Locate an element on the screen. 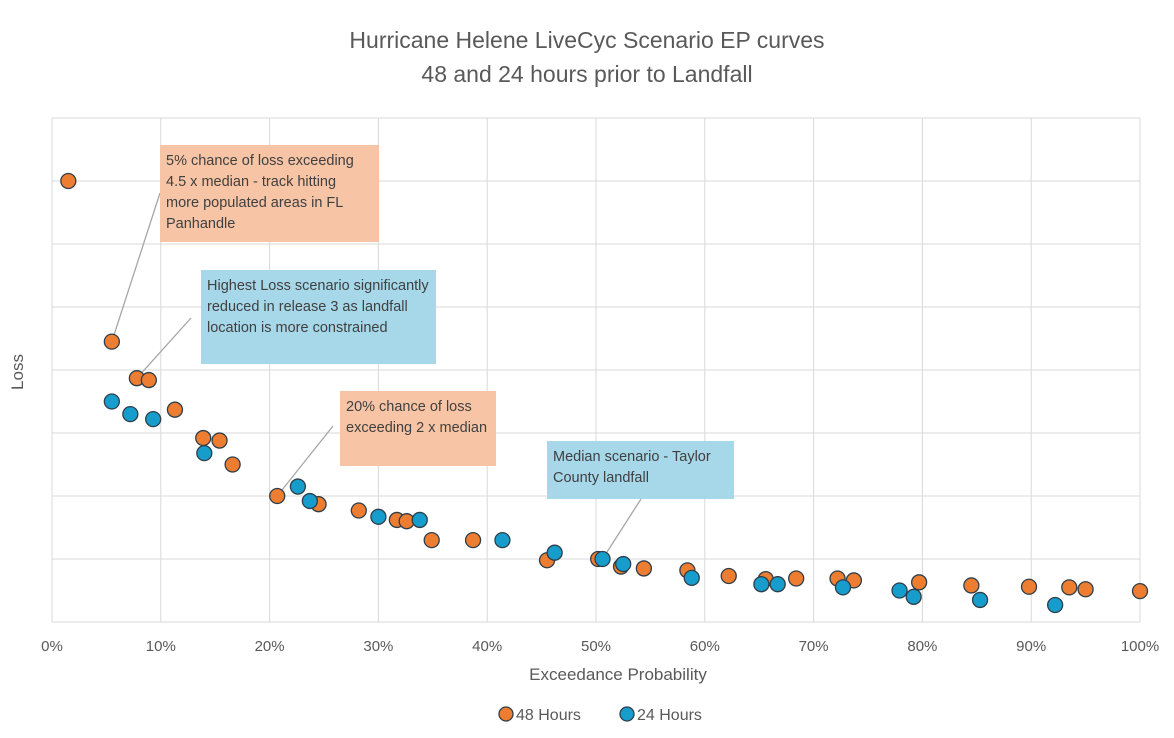 The image size is (1174, 738). x-tick-label: 50% is located at coordinates (596, 646).